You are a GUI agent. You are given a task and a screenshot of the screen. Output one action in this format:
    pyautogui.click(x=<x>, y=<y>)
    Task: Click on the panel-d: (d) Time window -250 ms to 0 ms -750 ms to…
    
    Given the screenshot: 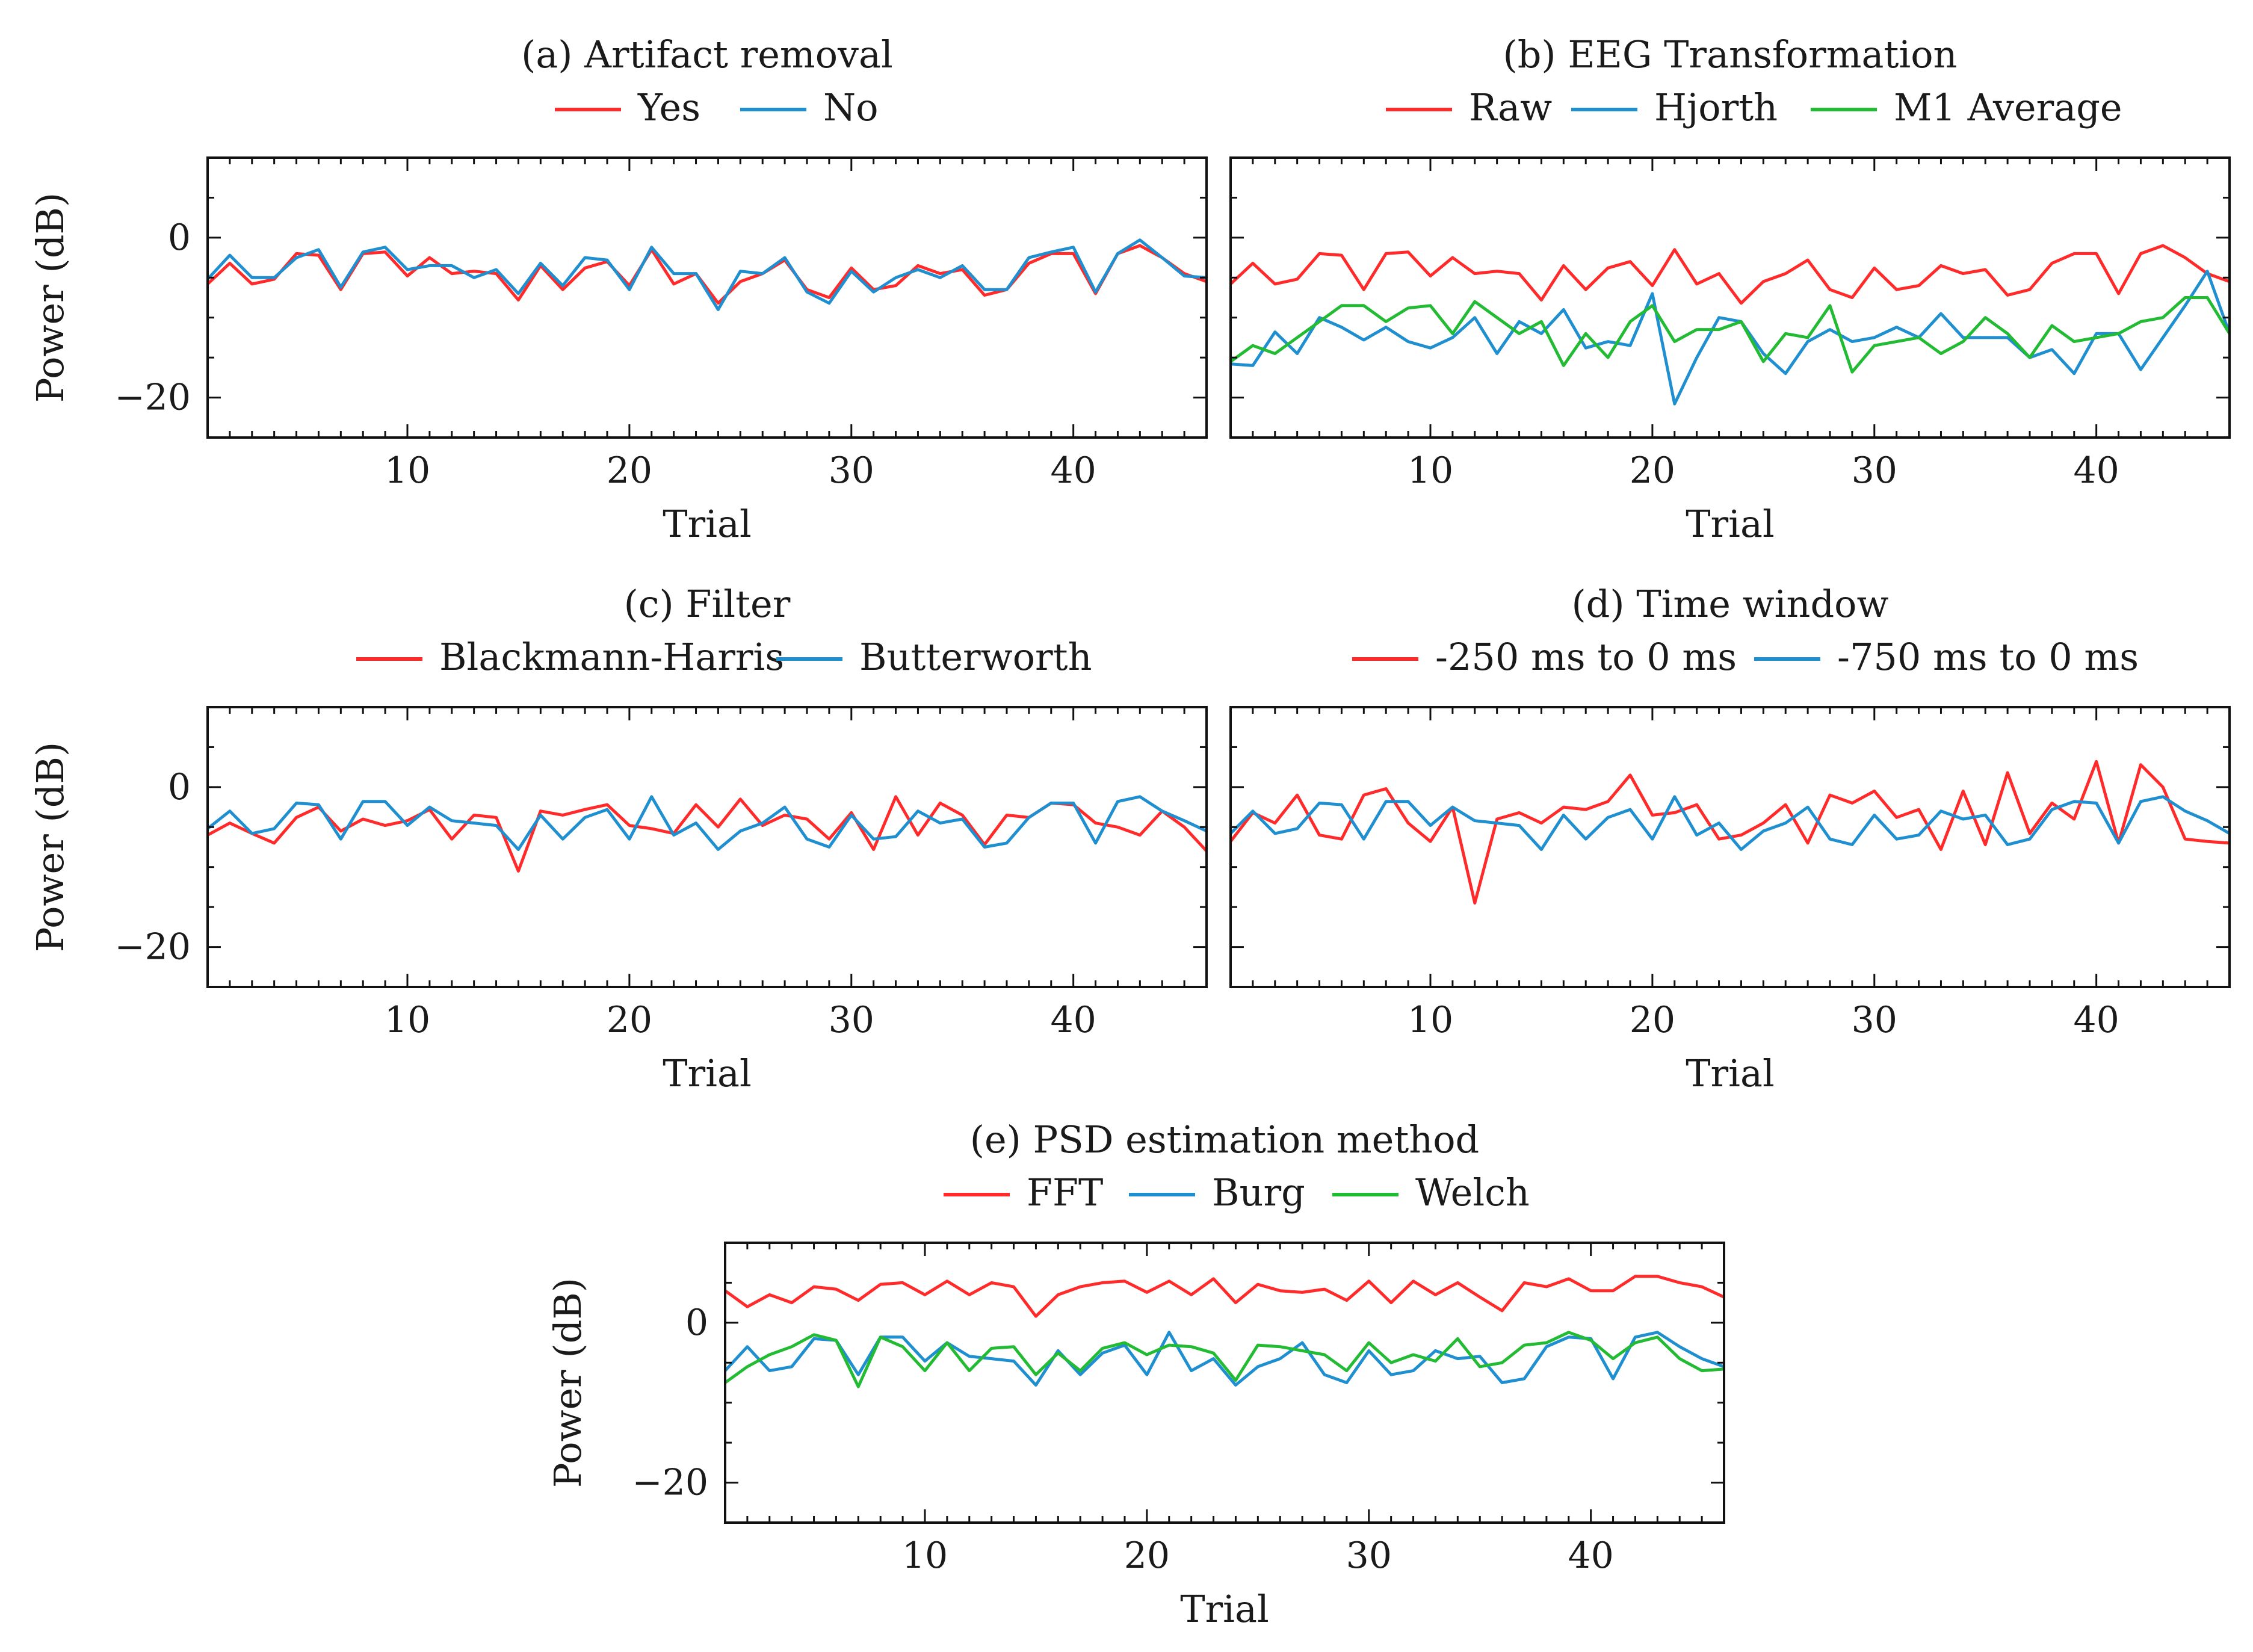 What is the action you would take?
    pyautogui.click(x=1730, y=839)
    